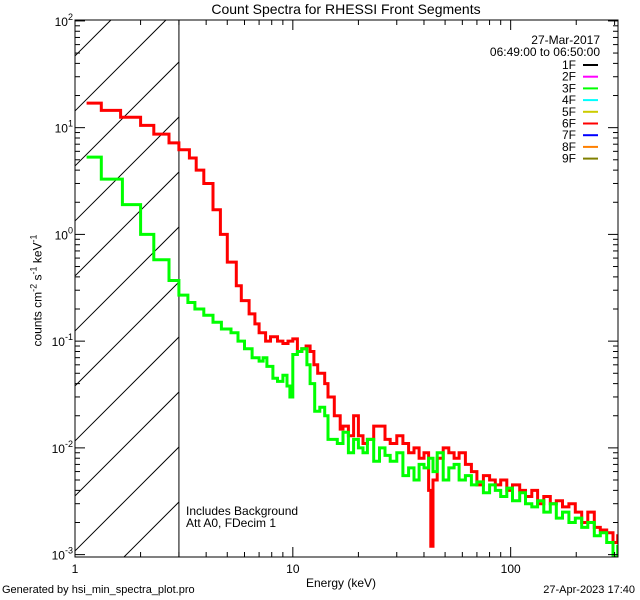 The width and height of the screenshot is (640, 600). I want to click on footer-timestamp: 27-Apr-2023 17:40, so click(589, 590).